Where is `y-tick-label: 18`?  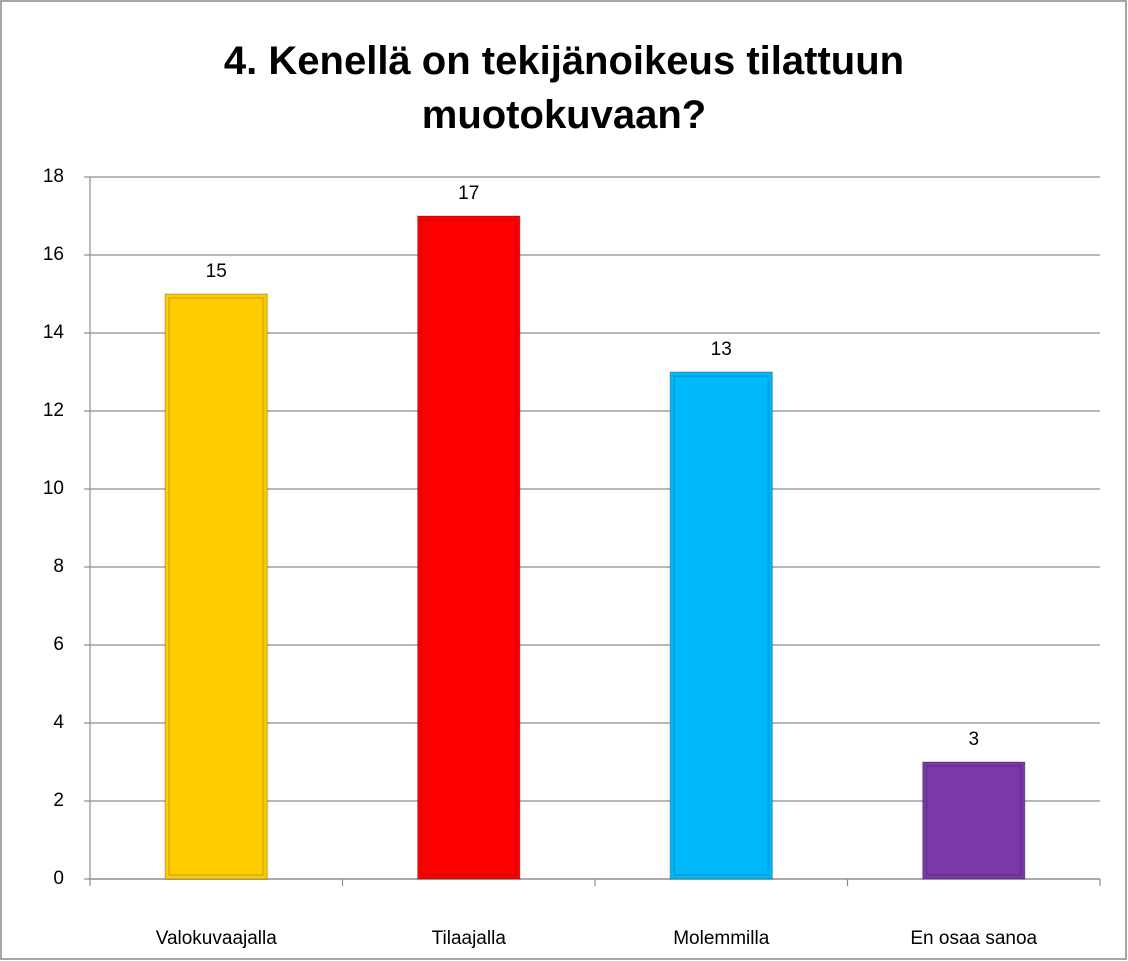 y-tick-label: 18 is located at coordinates (53, 176).